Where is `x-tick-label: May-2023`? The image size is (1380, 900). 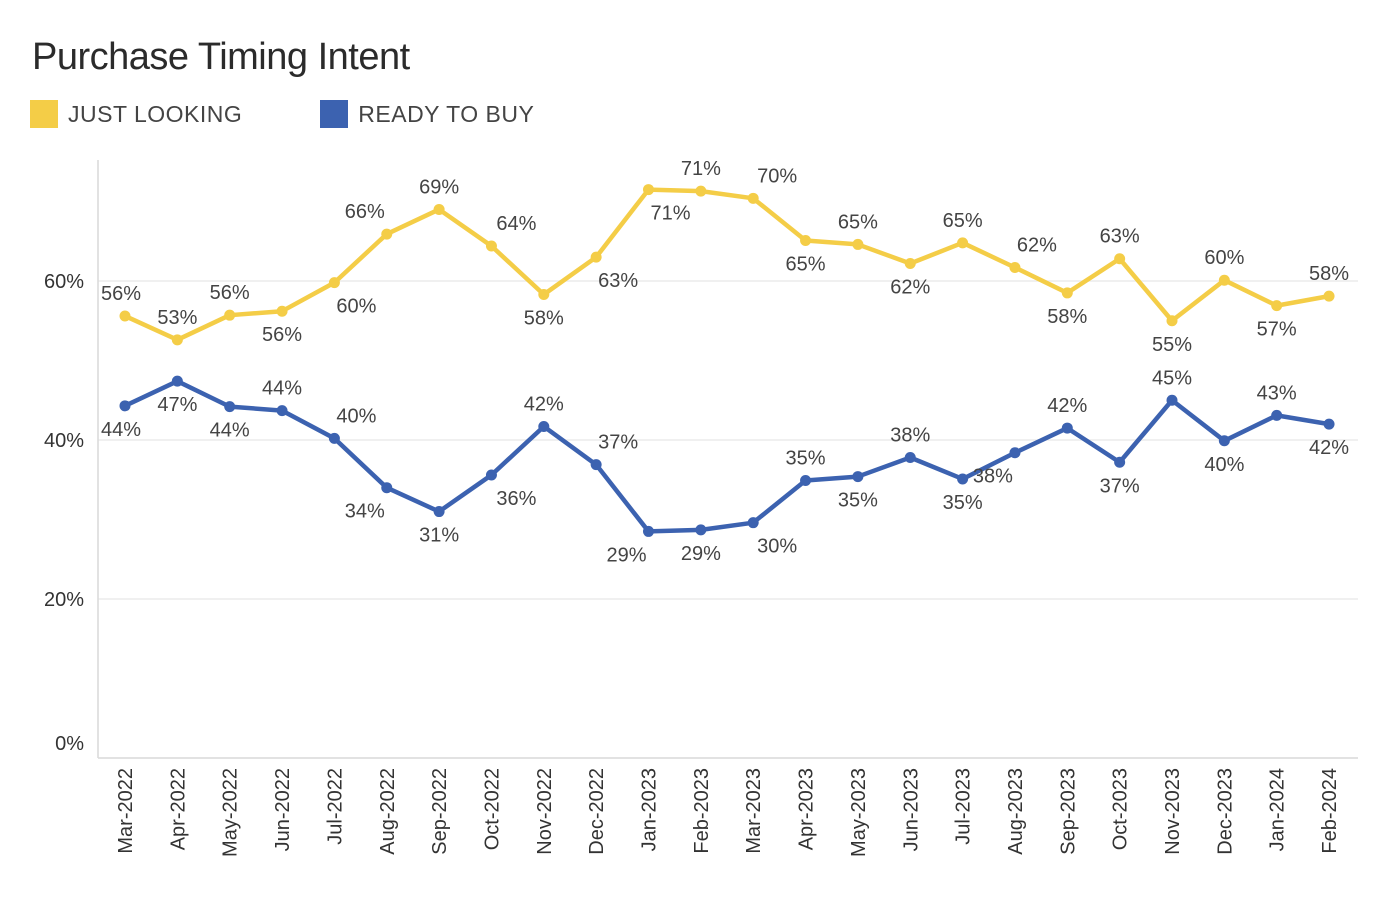
x-tick-label: May-2023 is located at coordinates (859, 812).